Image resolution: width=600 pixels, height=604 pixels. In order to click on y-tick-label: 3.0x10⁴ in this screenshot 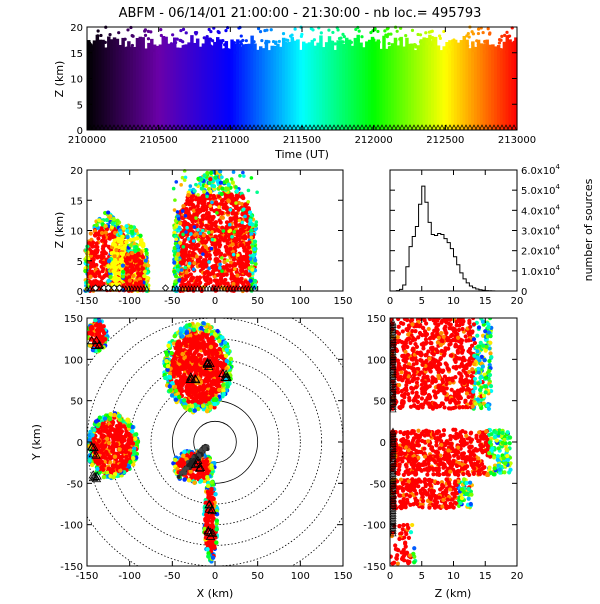, I will do `click(541, 231)`.